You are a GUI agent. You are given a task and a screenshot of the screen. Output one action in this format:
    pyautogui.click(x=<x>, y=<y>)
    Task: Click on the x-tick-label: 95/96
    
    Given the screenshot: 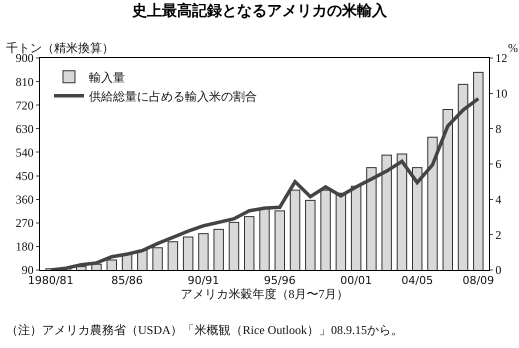 What is the action you would take?
    pyautogui.click(x=280, y=281)
    